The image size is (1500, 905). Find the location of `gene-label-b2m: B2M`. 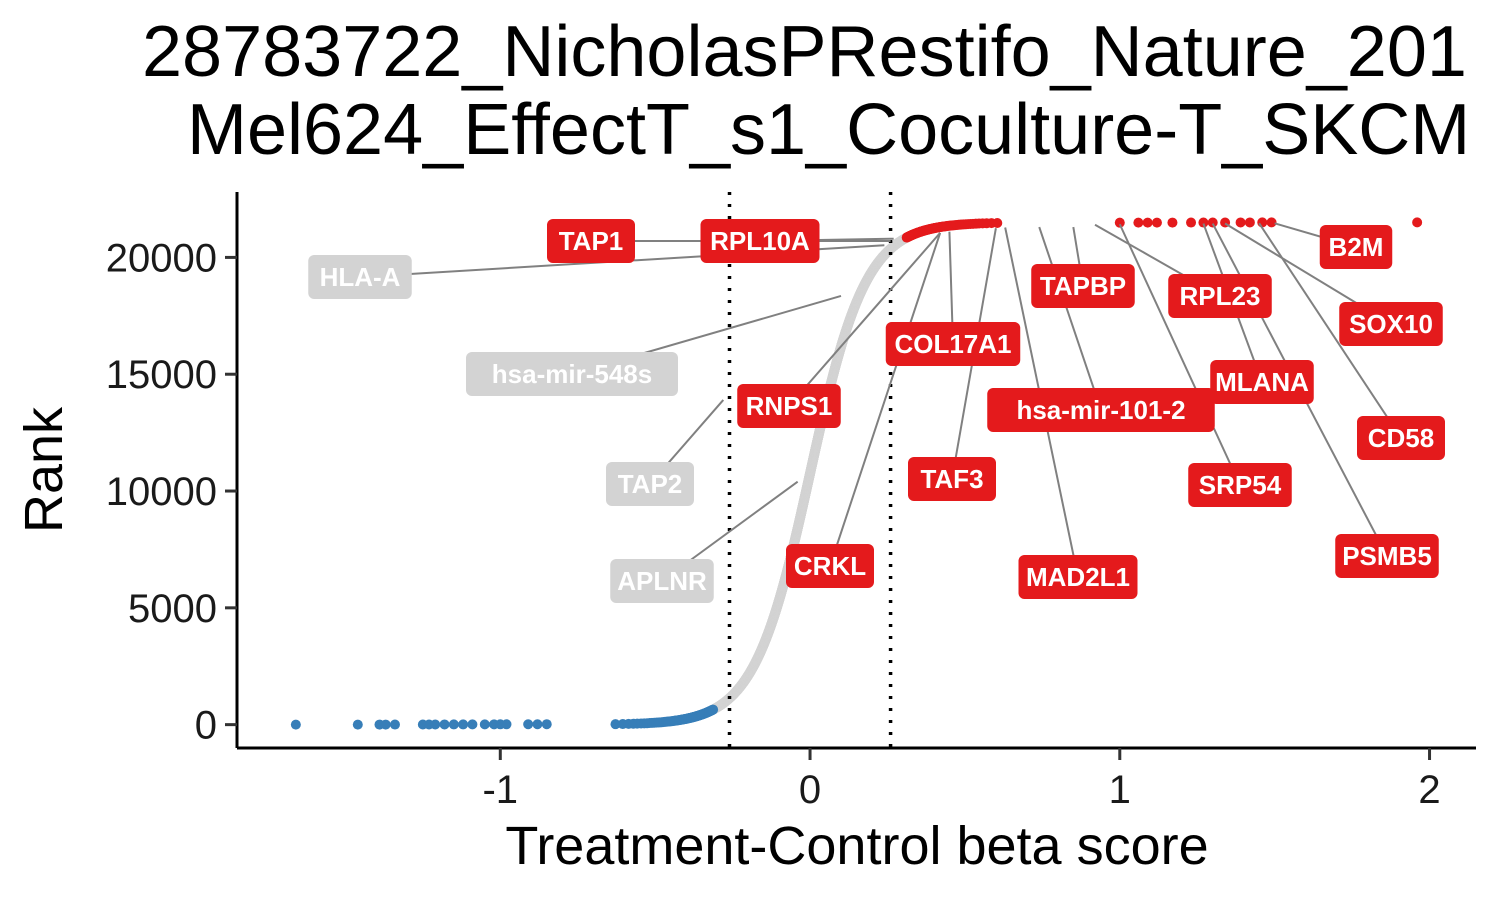

gene-label-b2m: B2M is located at coordinates (1356, 247).